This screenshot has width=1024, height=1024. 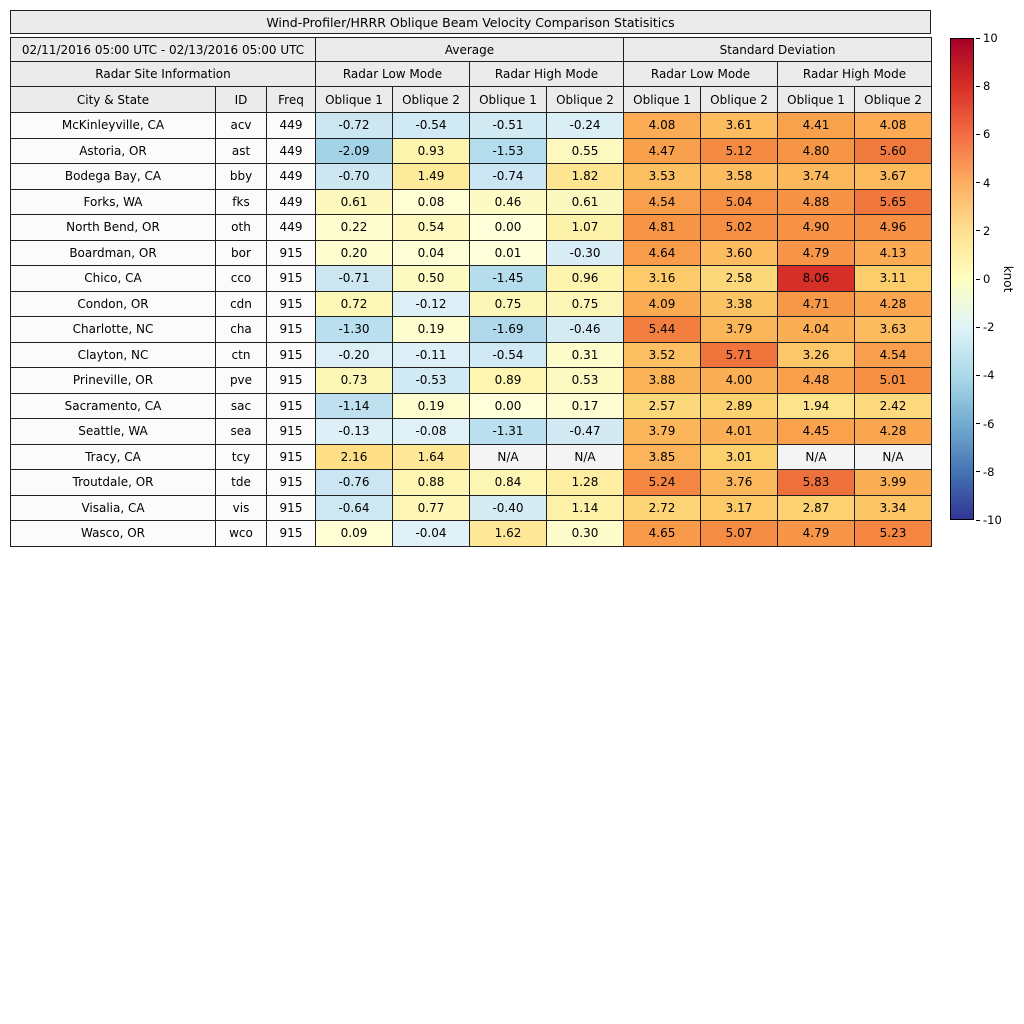 I want to click on value-cell: 5.02, so click(x=739, y=227).